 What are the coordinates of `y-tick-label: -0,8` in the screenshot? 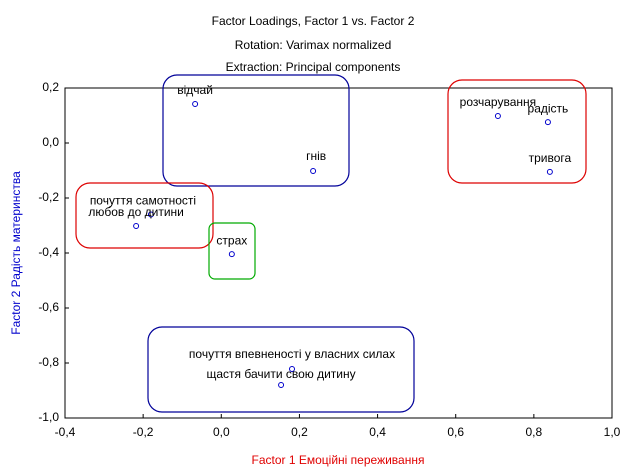 It's located at (48, 362).